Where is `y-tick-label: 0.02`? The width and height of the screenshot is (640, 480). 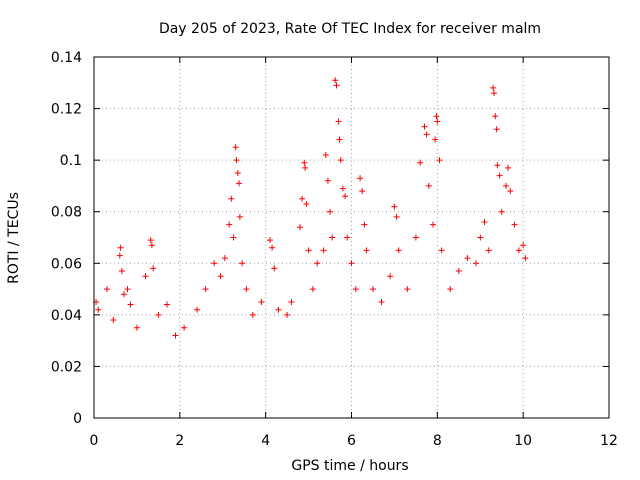 y-tick-label: 0.02 is located at coordinates (66, 367).